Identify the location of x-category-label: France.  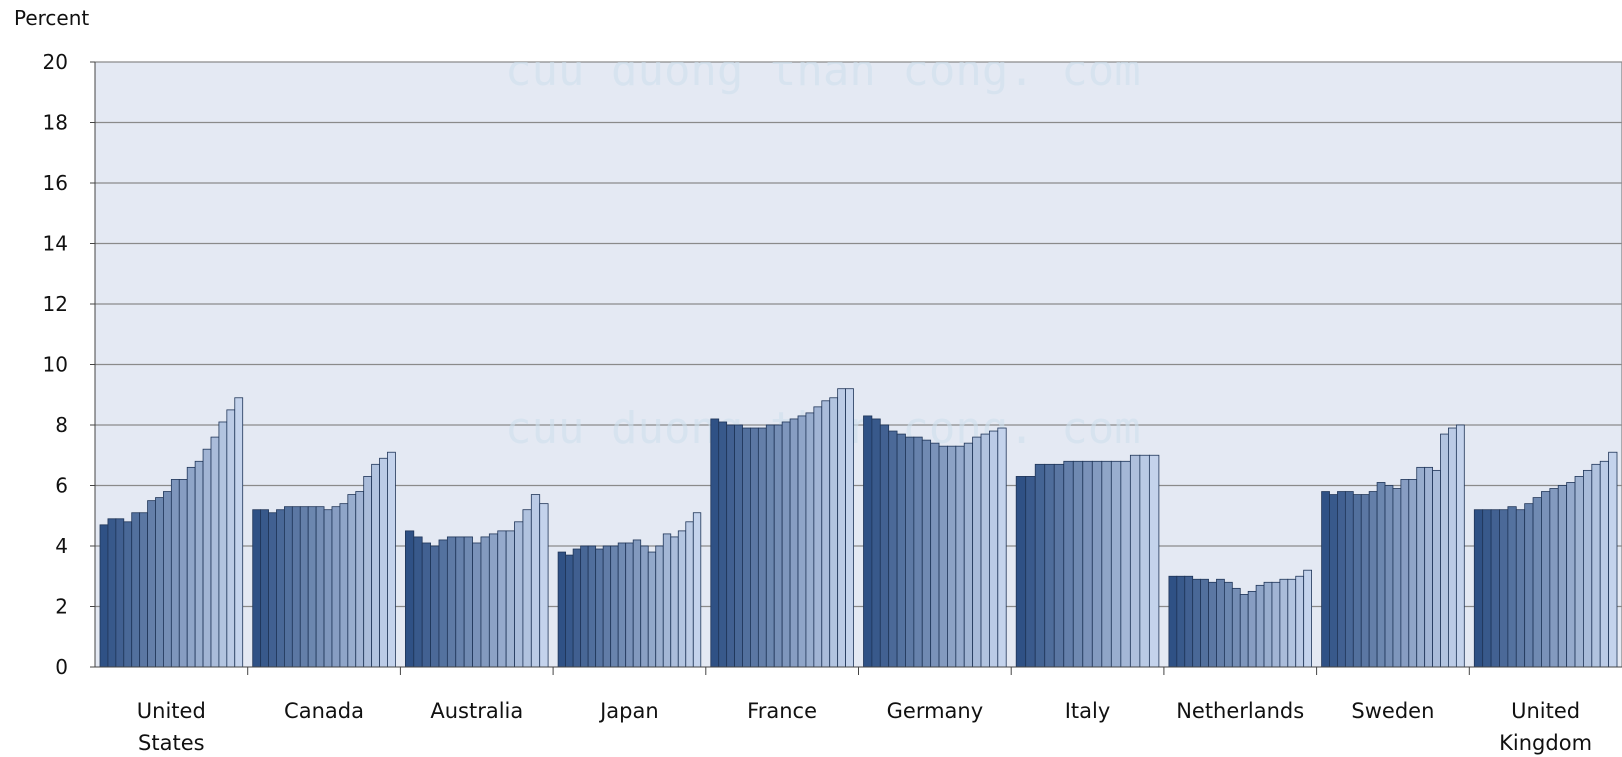
(782, 711).